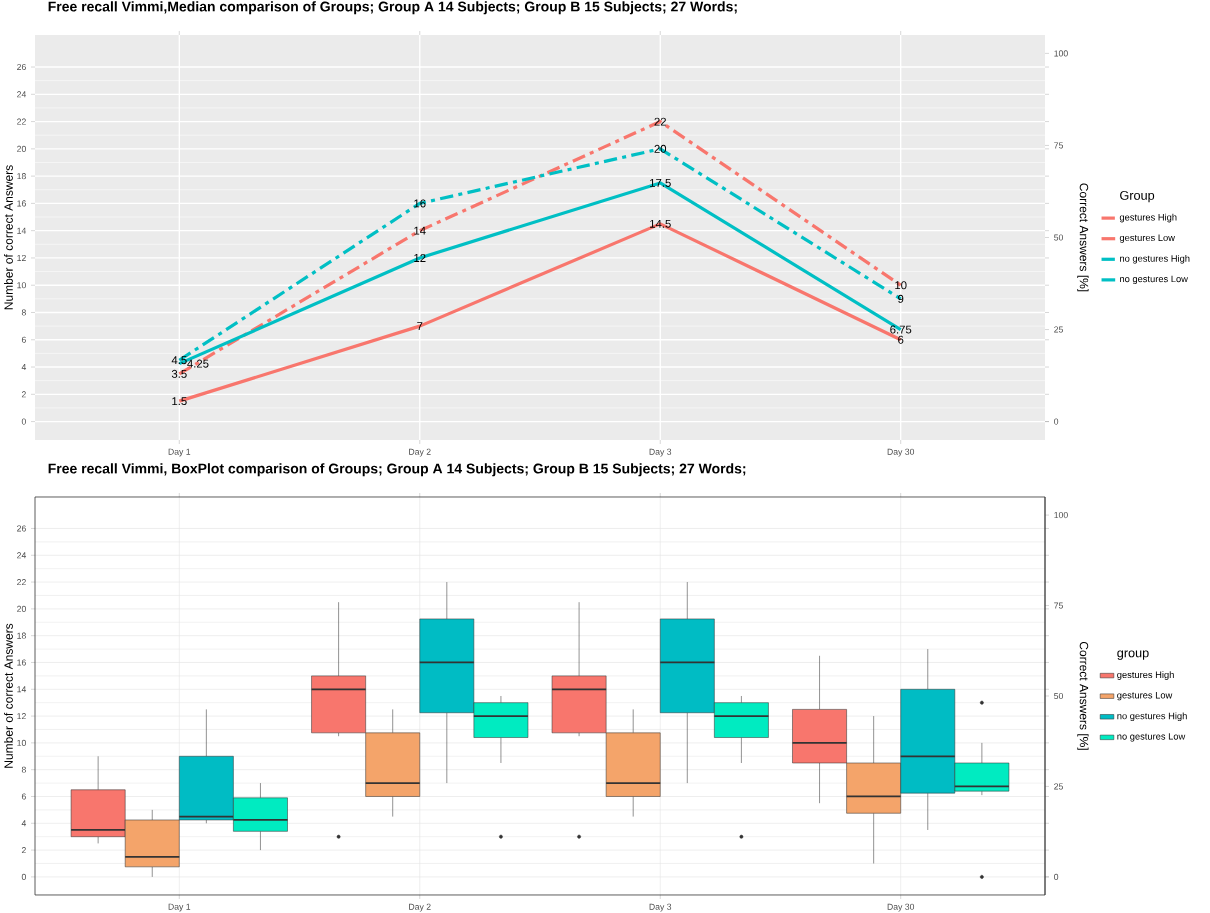 This screenshot has width=1210, height=913. I want to click on chart-title: Free recall Vimmi, BoxPlot comparison of Groups; Group A 14 Subjects; Group B 15 Subjects; 27 Words;, so click(397, 470).